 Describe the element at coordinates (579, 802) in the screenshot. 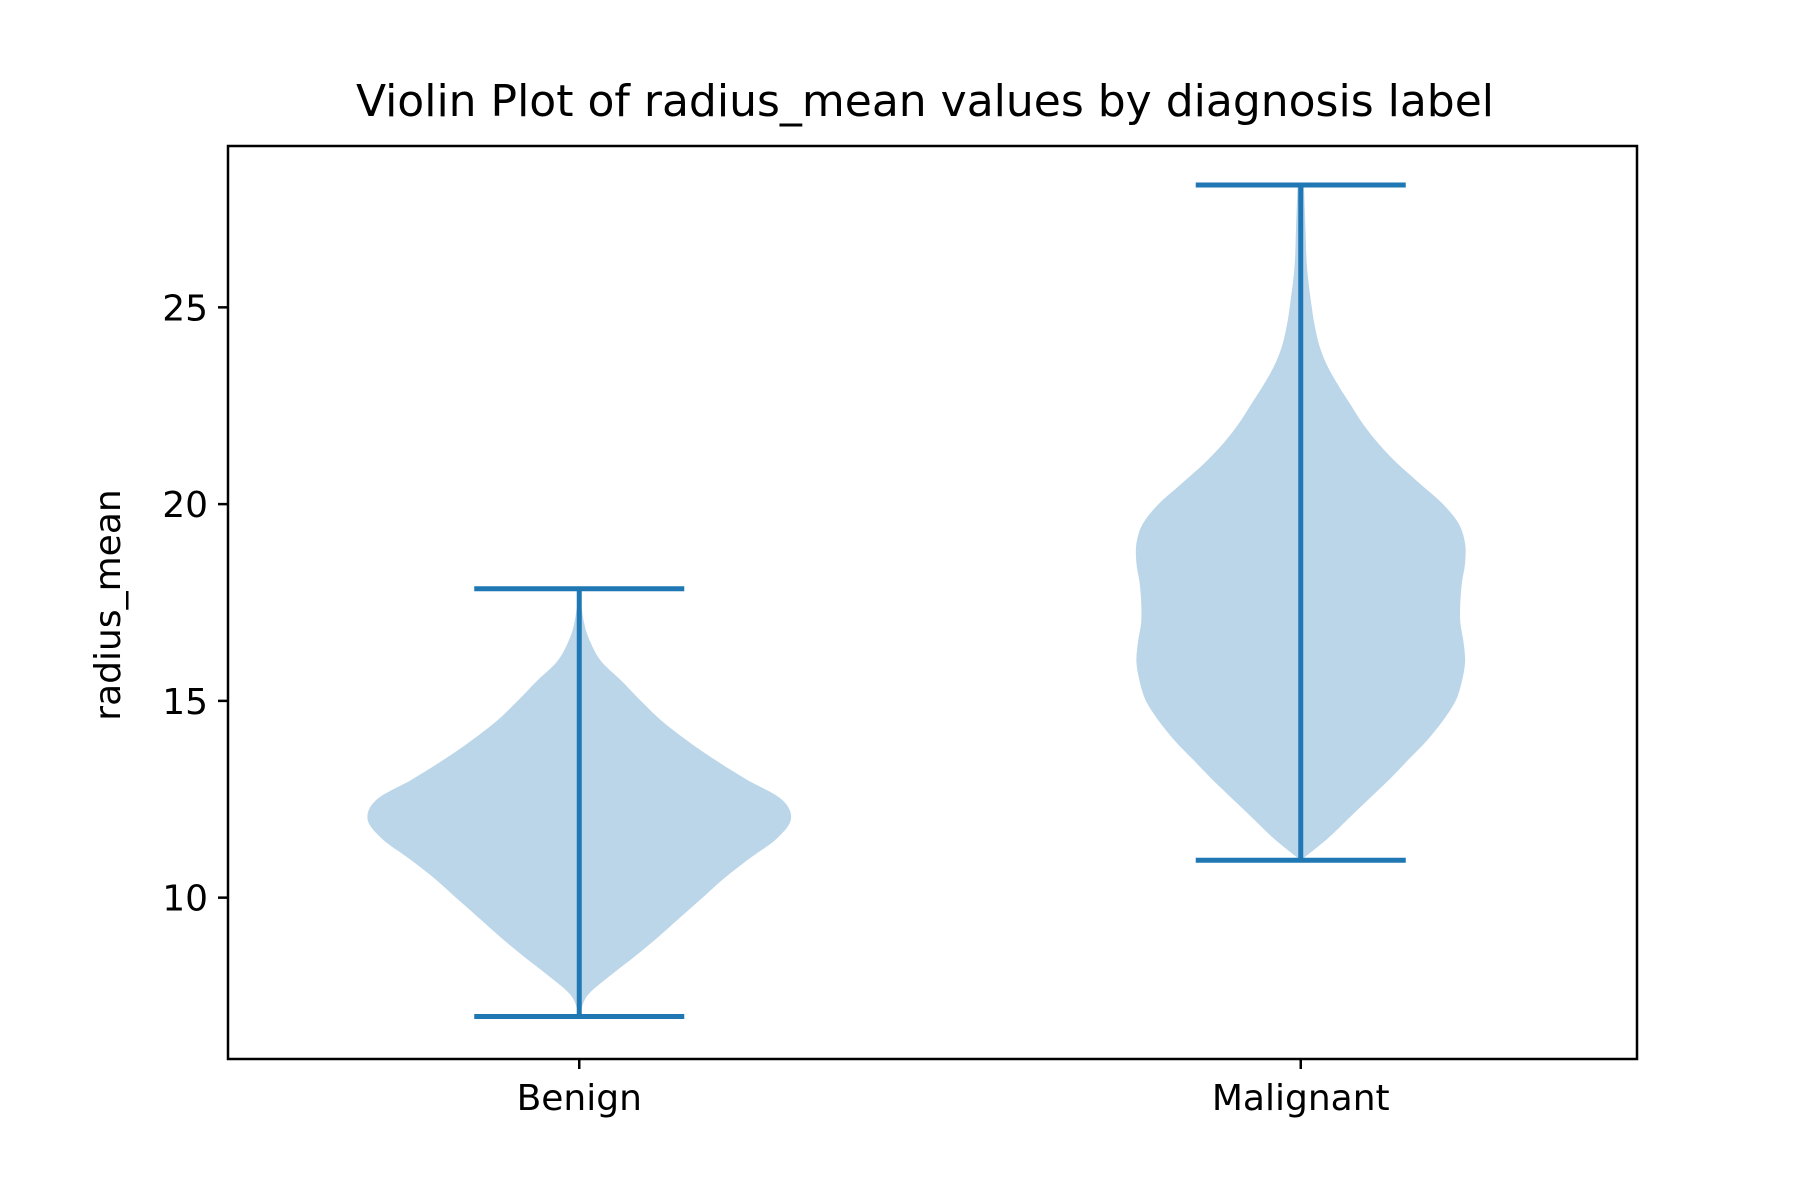

I see `violin-benign` at that location.